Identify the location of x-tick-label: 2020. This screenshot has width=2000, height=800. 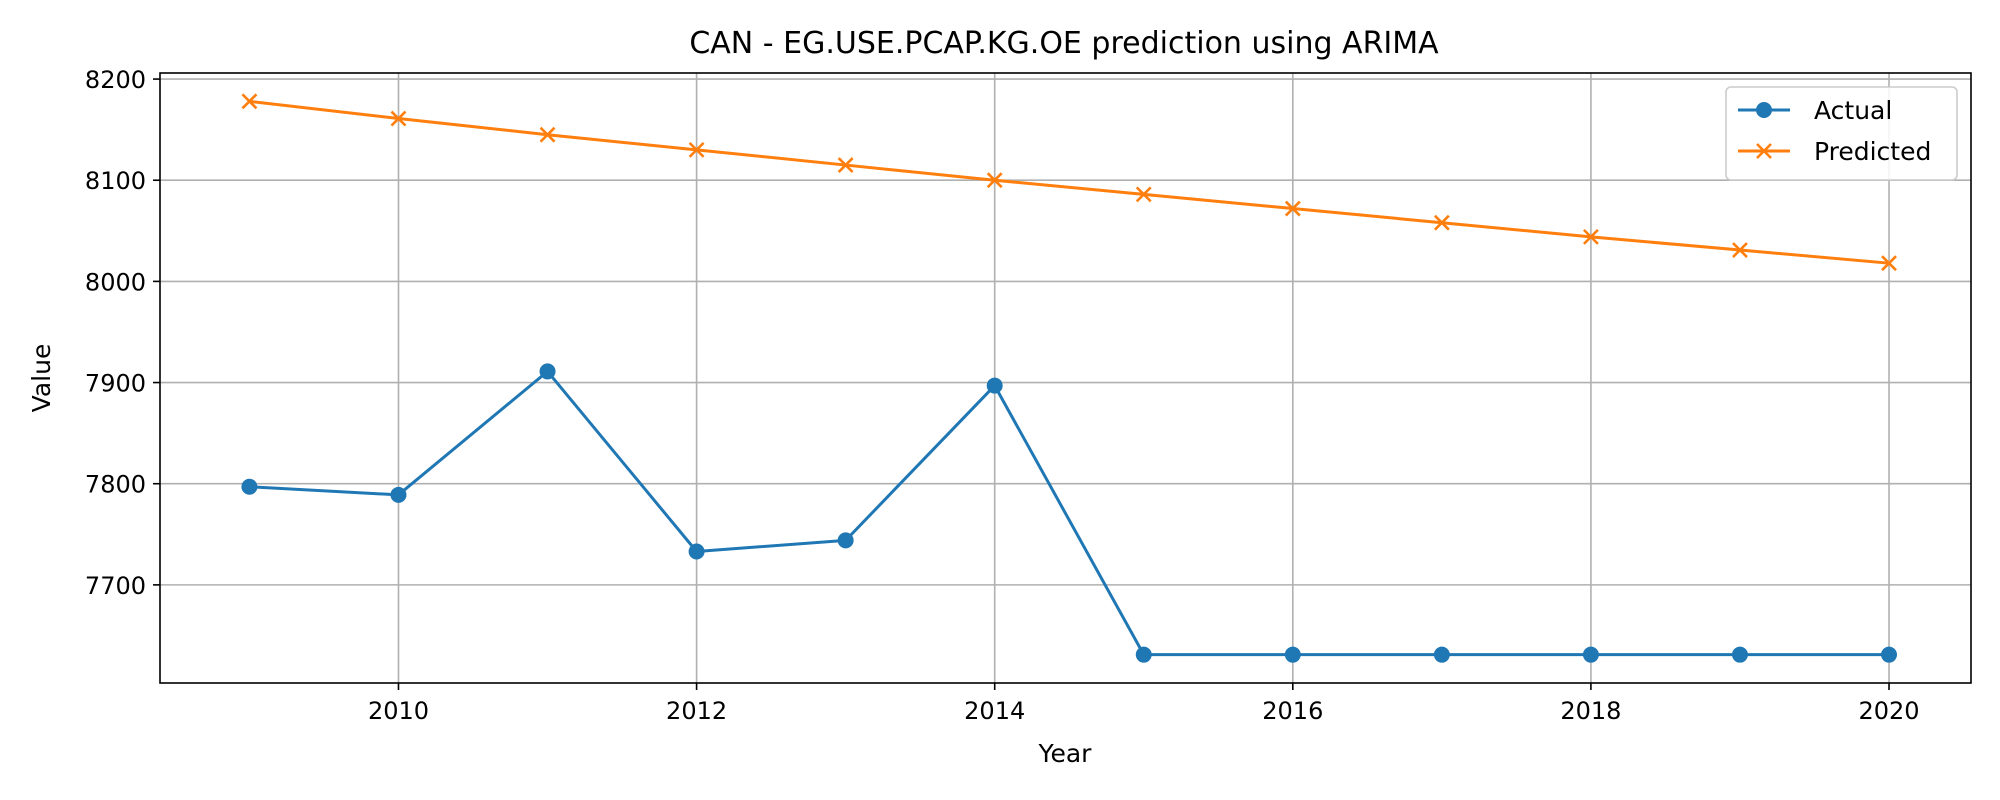
(1888, 711).